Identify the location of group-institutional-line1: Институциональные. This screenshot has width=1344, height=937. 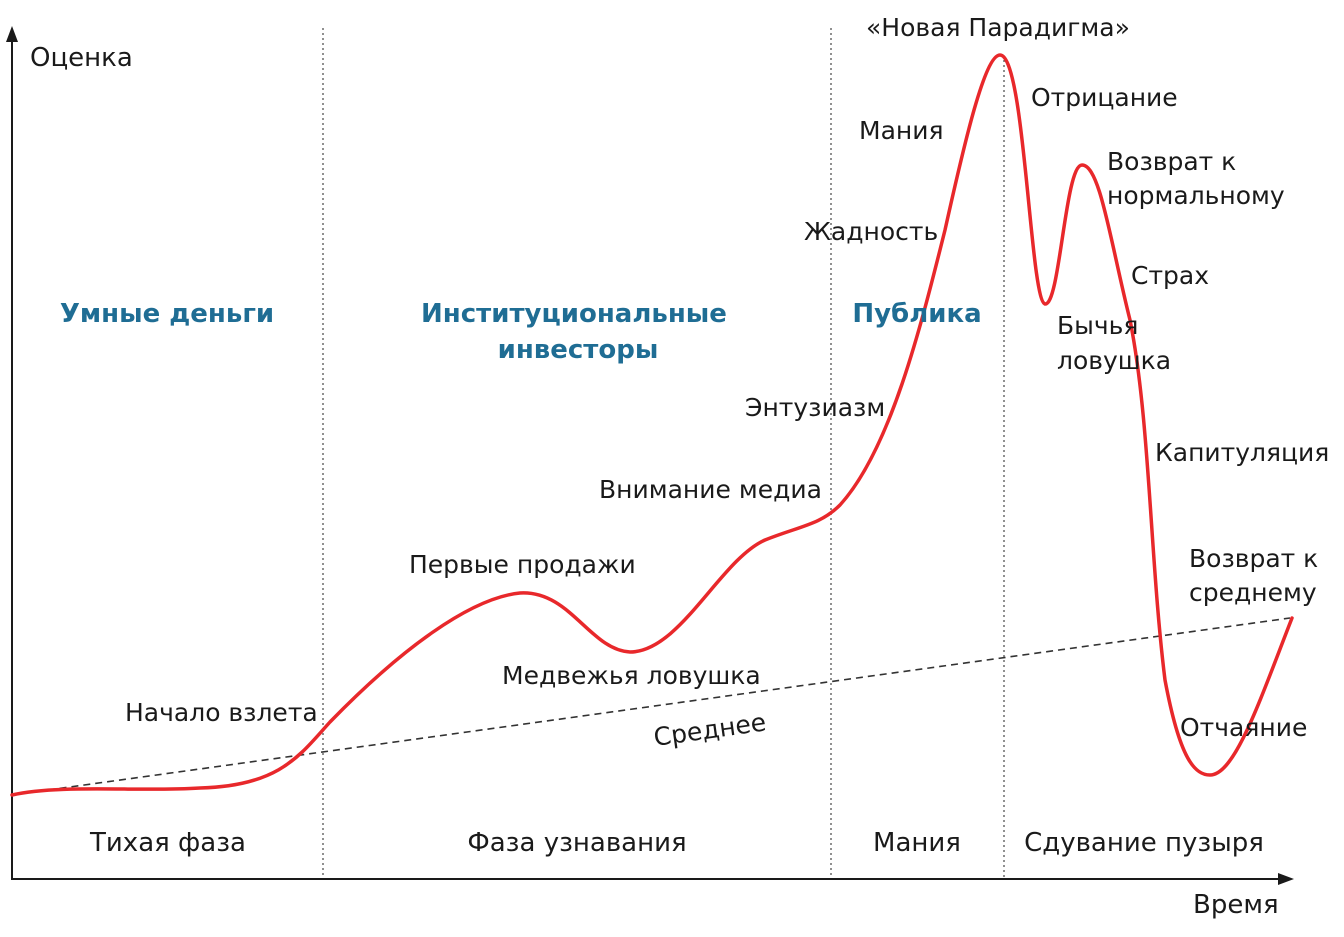
(574, 314).